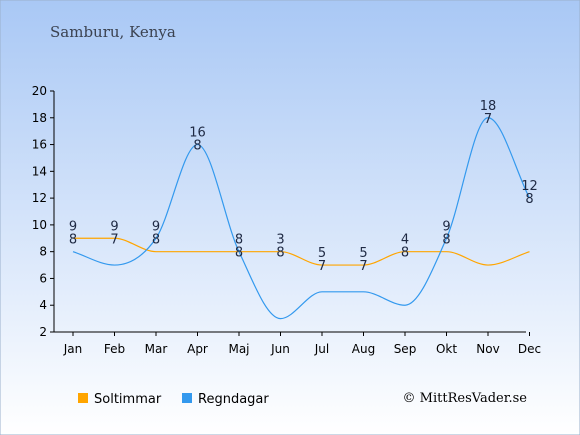 The width and height of the screenshot is (580, 435). Describe the element at coordinates (114, 349) in the screenshot. I see `x-tick-label: Feb` at that location.